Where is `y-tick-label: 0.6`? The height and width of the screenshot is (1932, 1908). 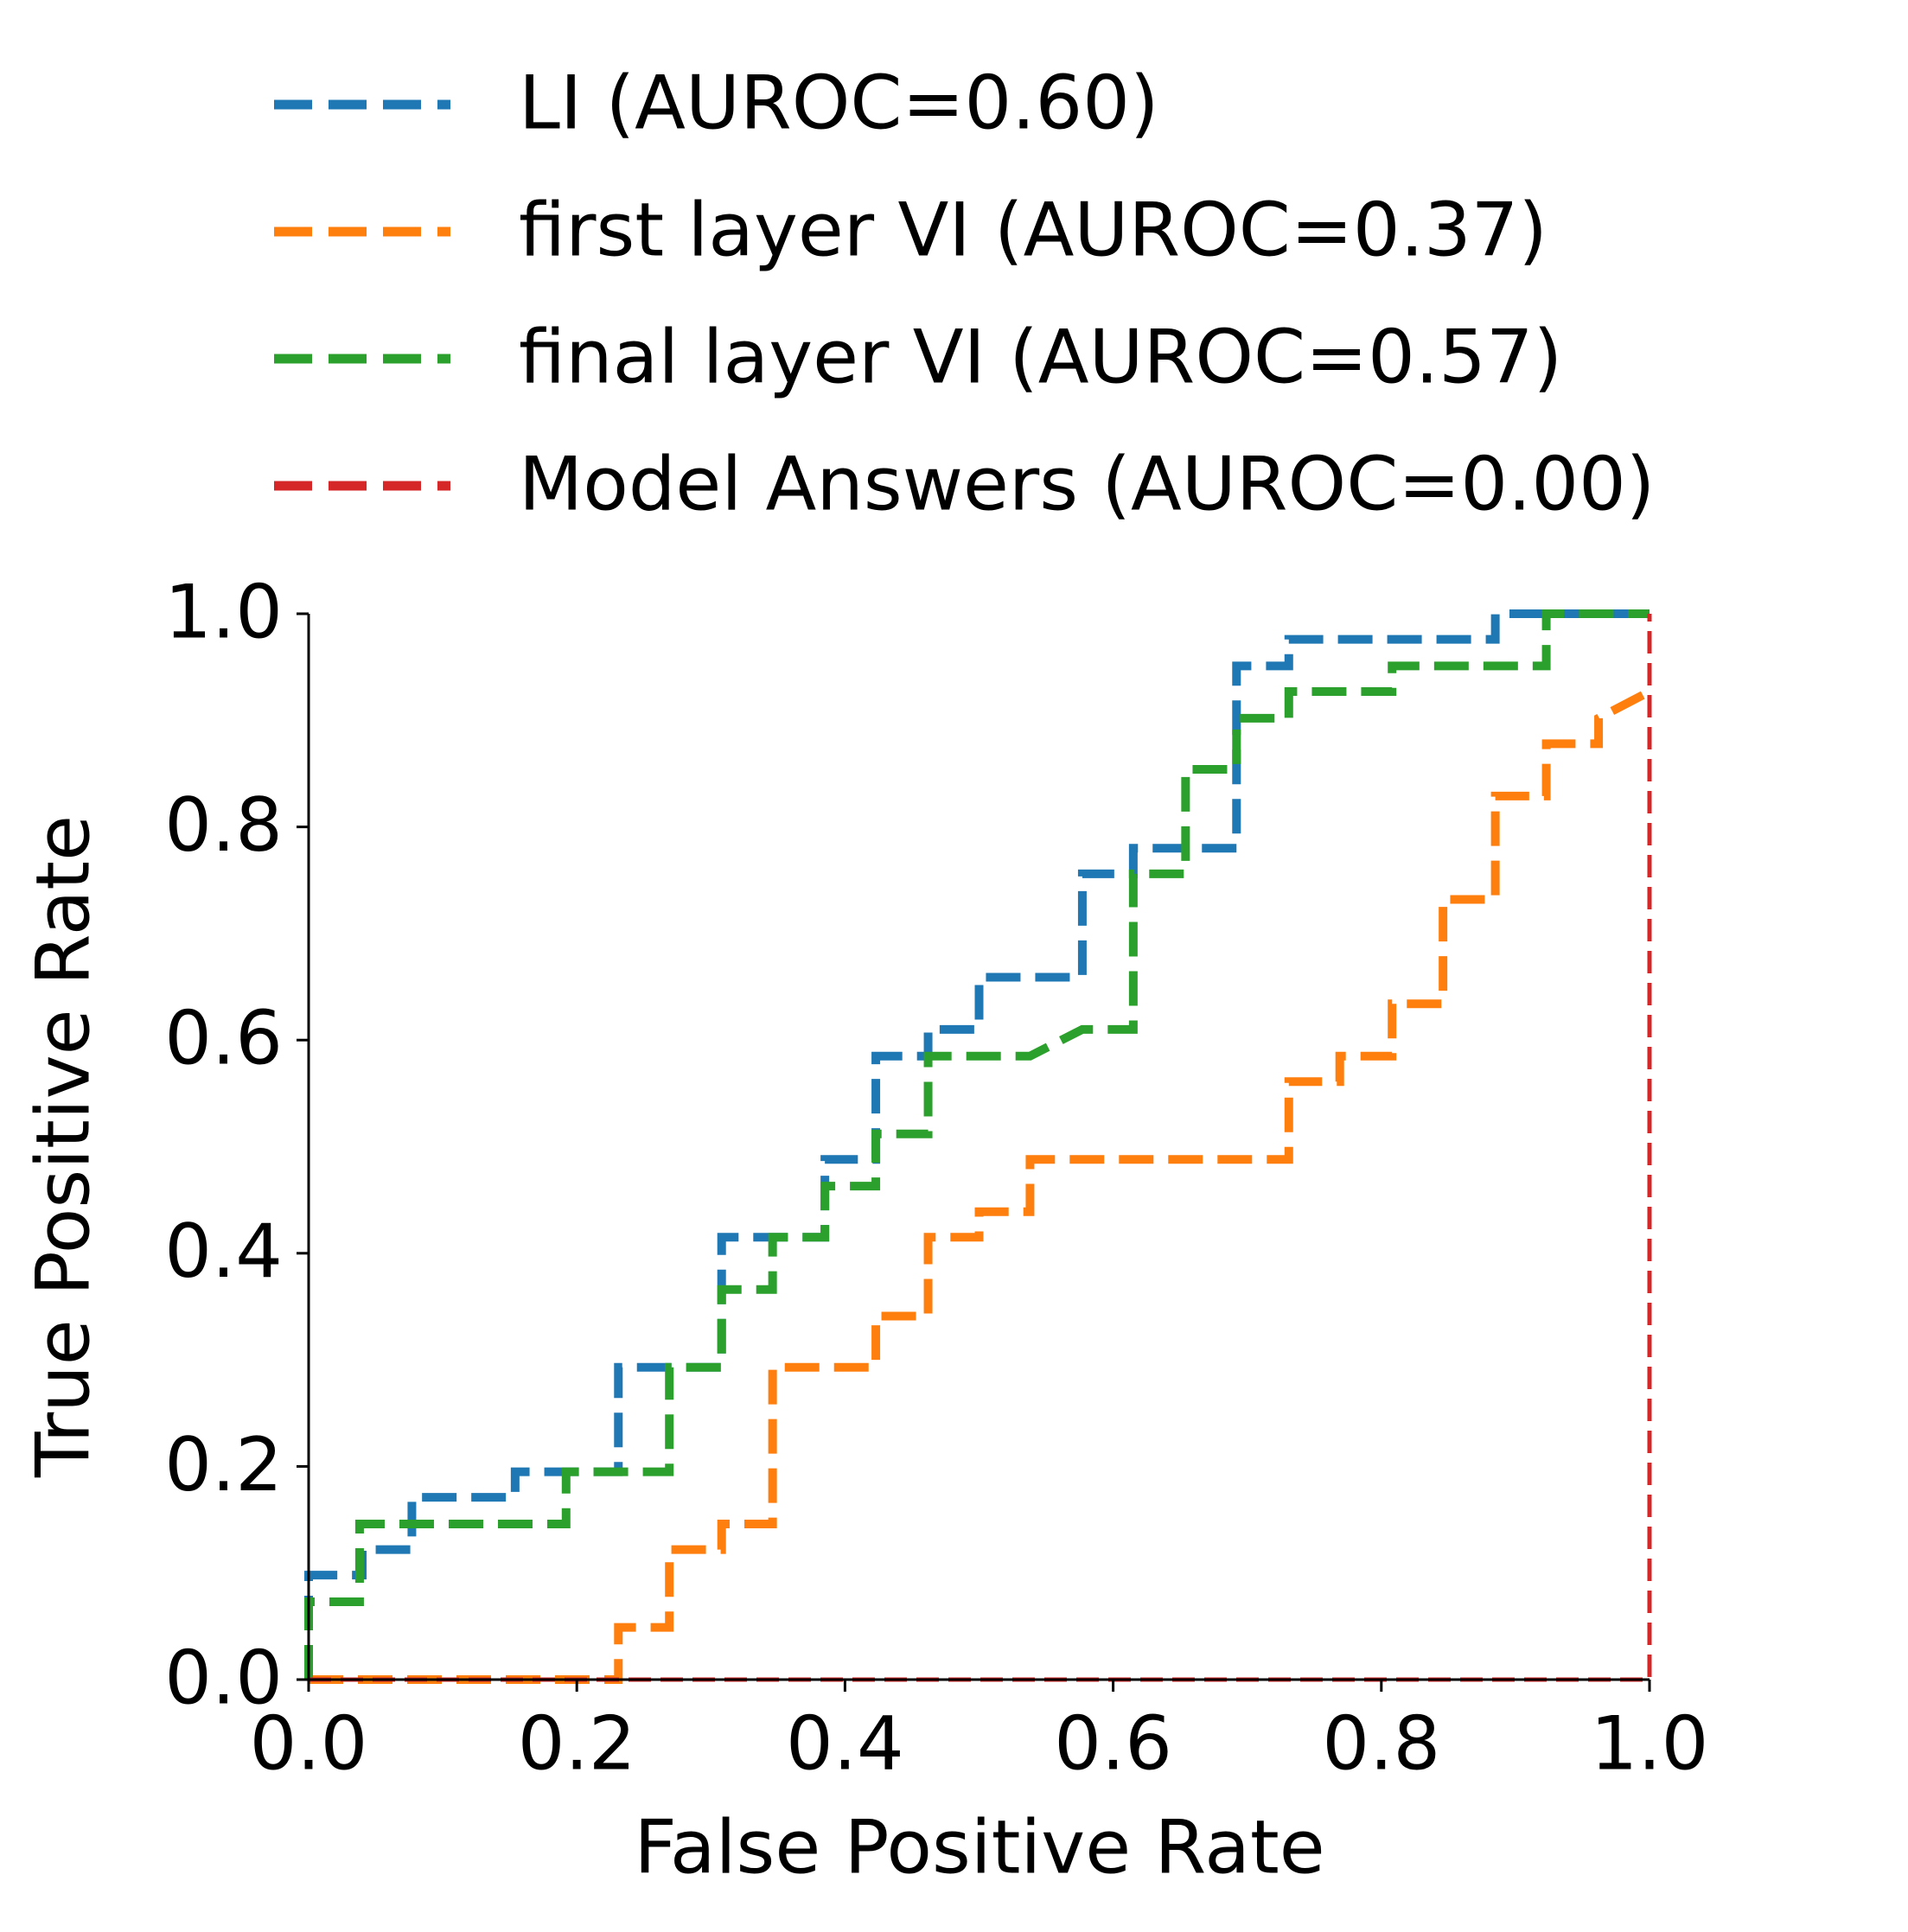 y-tick-label: 0.6 is located at coordinates (223, 1039).